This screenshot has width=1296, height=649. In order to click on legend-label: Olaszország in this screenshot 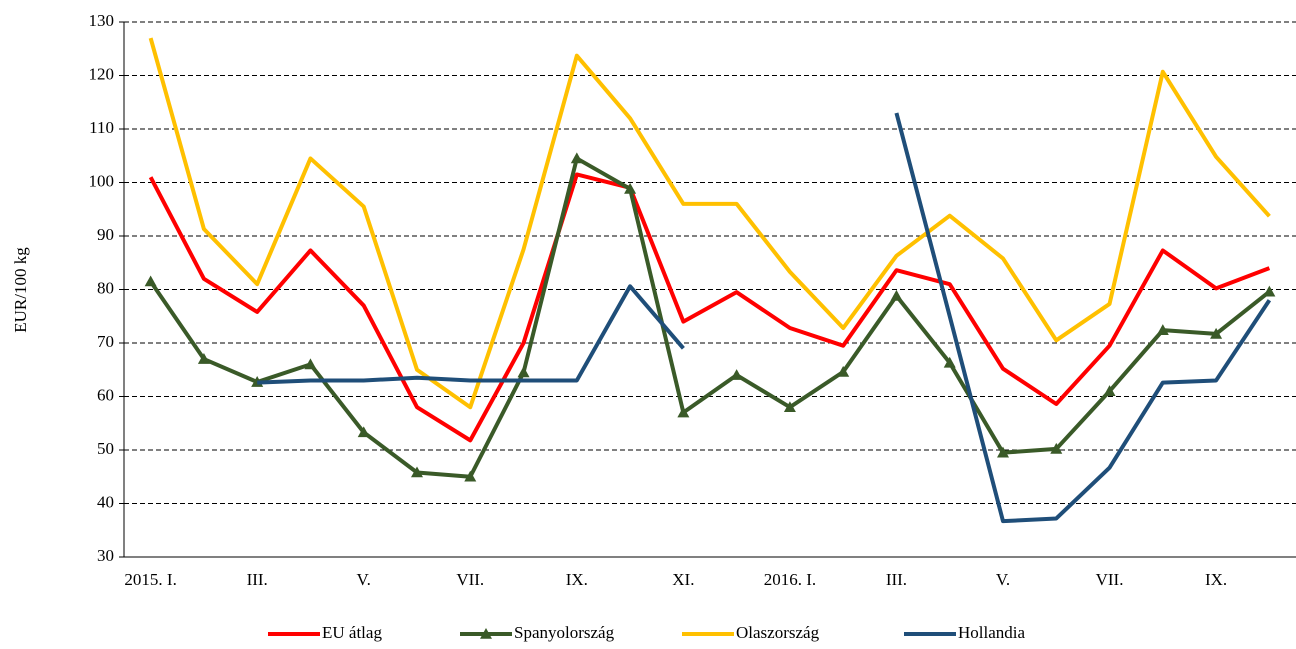, I will do `click(778, 632)`.